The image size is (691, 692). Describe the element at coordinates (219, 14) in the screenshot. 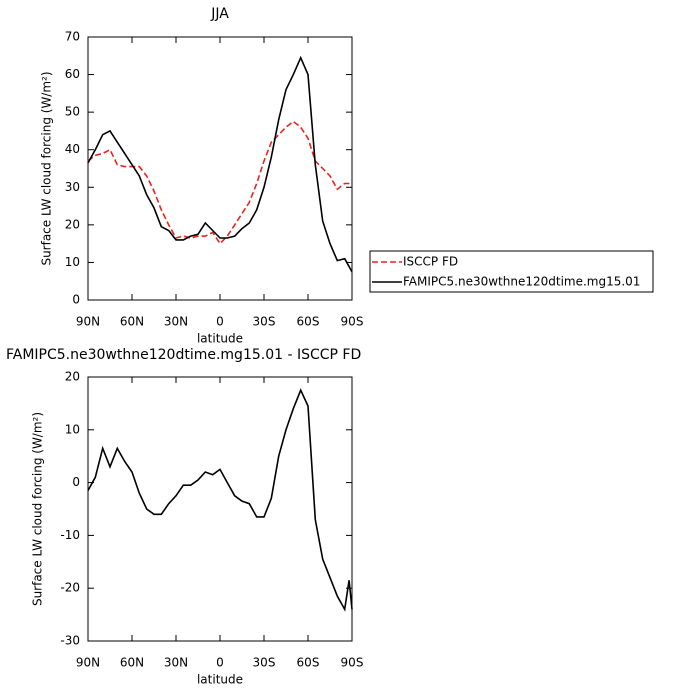

I see `chart-title: JJA` at that location.